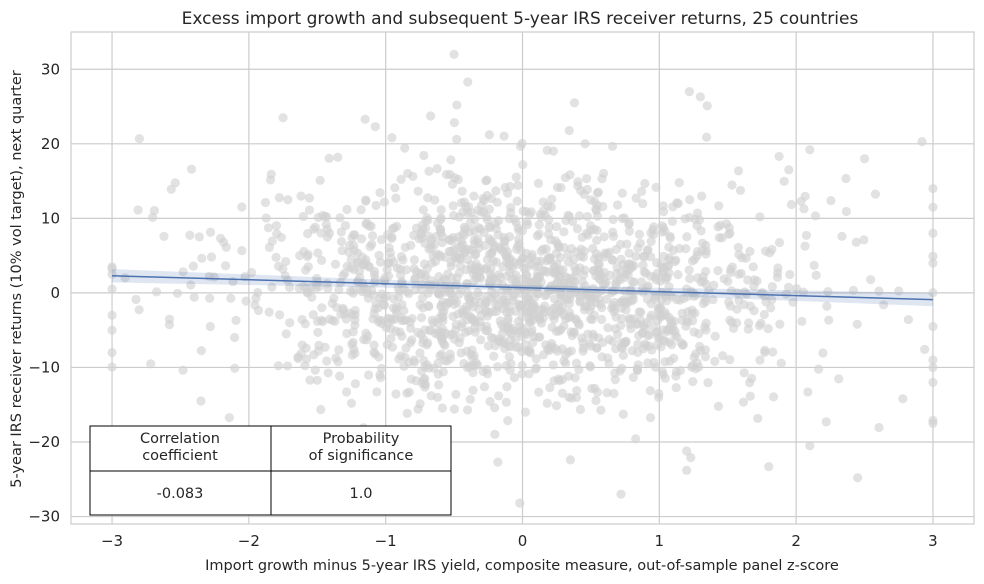 The height and width of the screenshot is (584, 984). What do you see at coordinates (386, 541) in the screenshot?
I see `x-tick-label: −1` at bounding box center [386, 541].